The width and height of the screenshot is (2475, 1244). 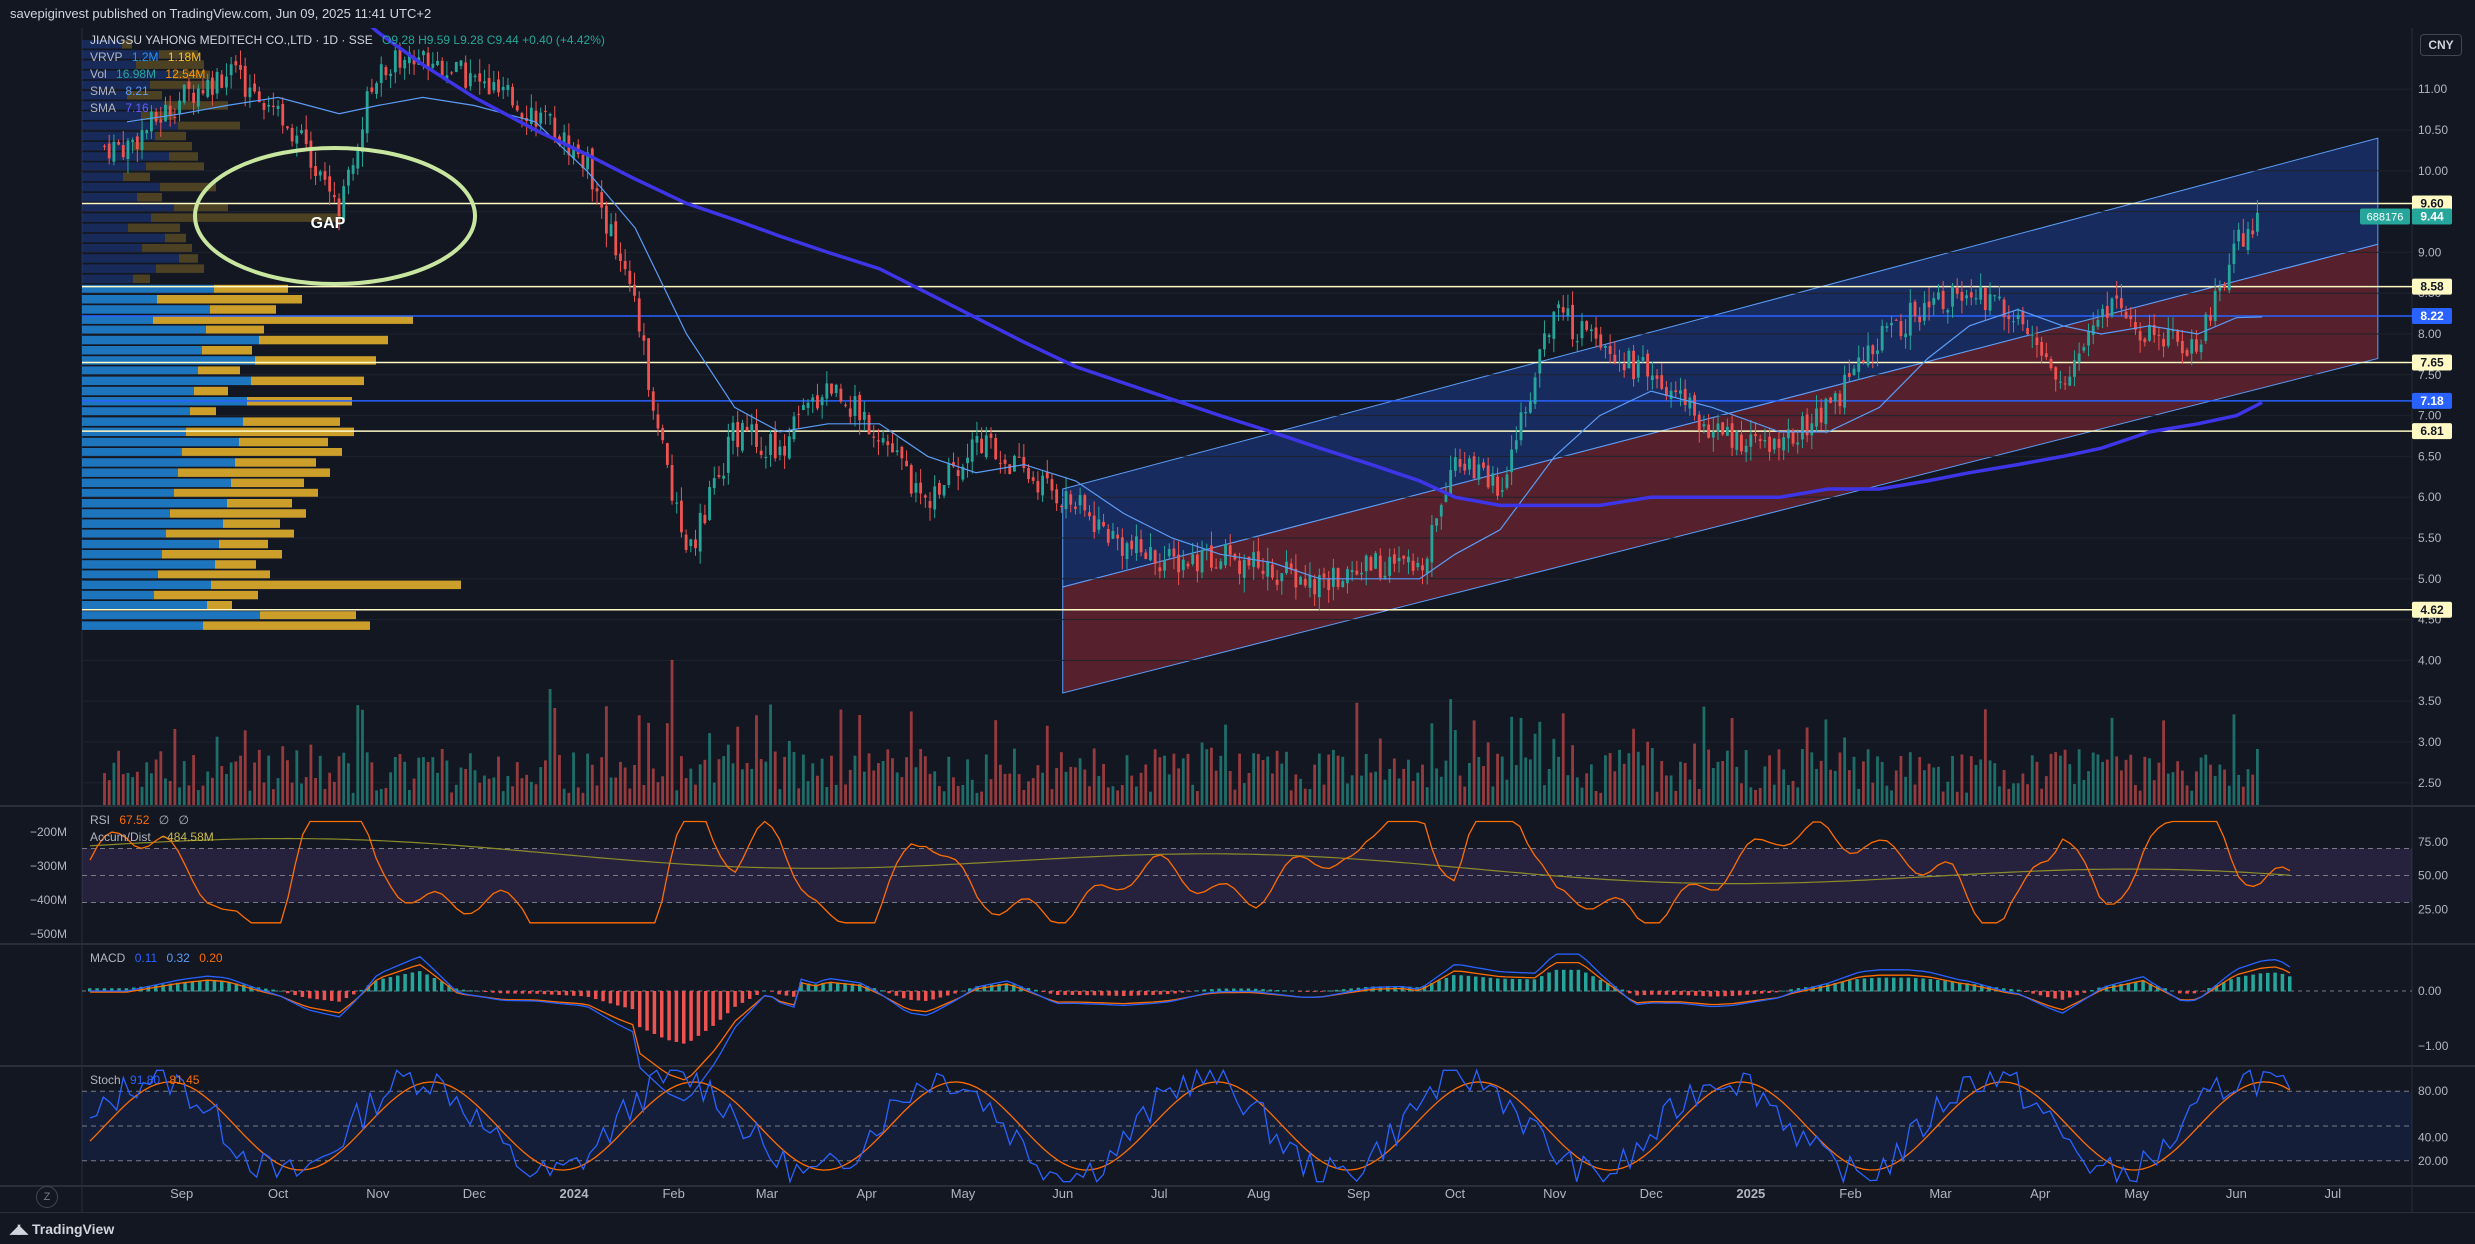 I want to click on legend-vrvp-row: VRVP 1.2M 1.18M, so click(x=350, y=57).